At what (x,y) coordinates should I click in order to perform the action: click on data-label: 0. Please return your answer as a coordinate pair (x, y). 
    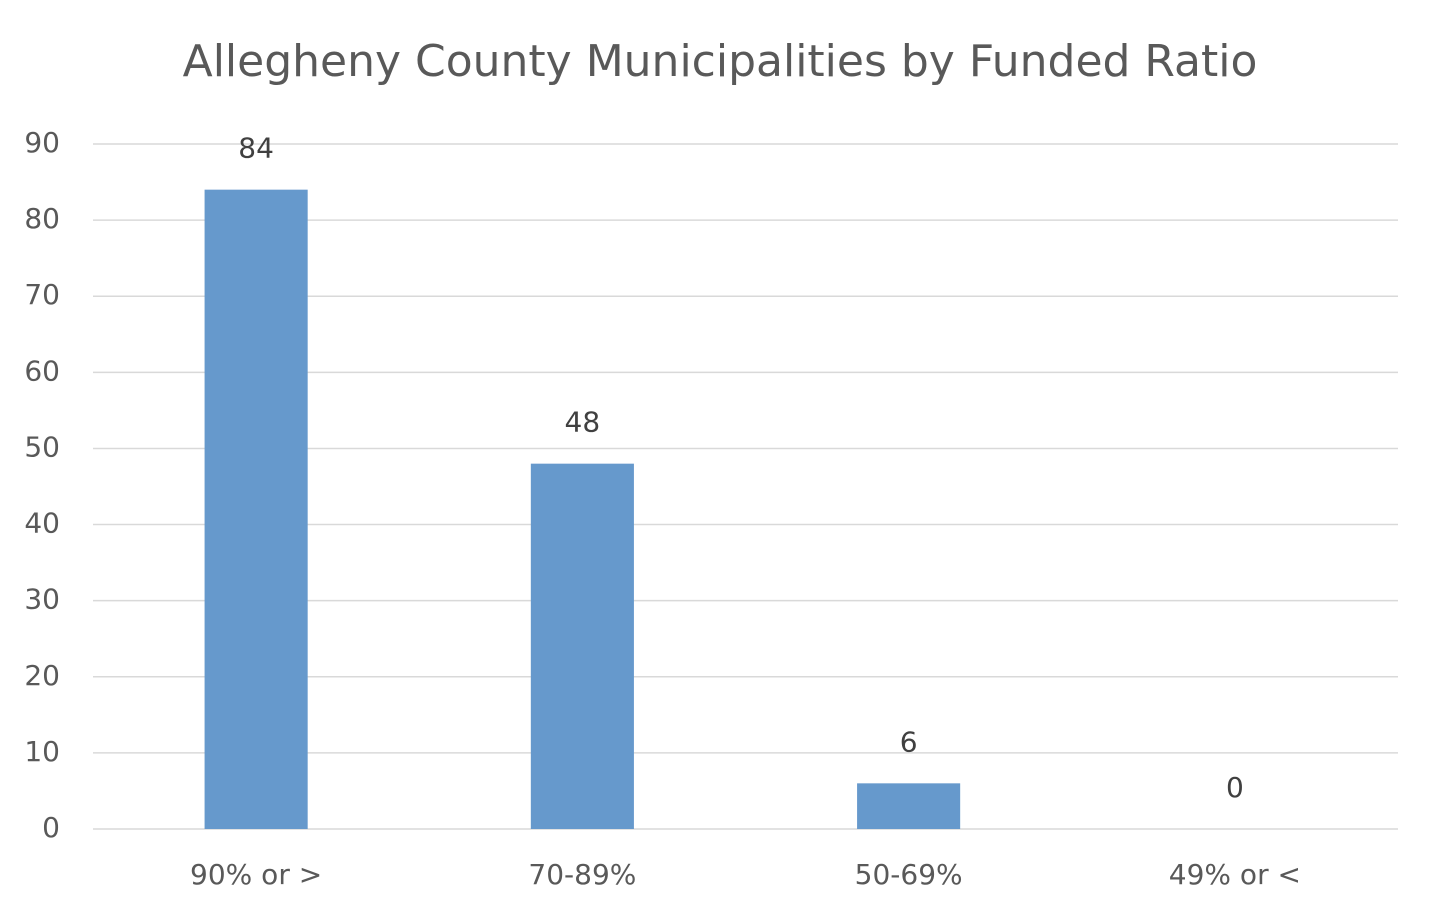
    Looking at the image, I should click on (1235, 787).